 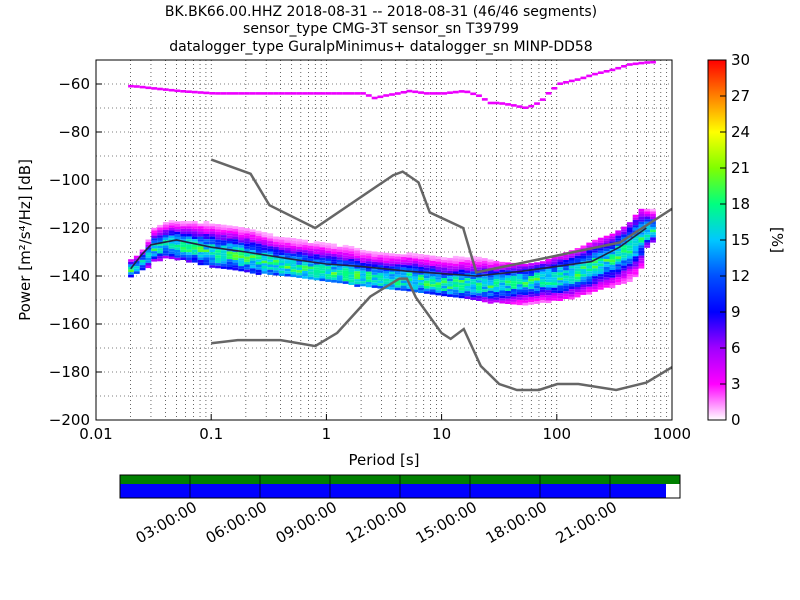 I want to click on noise-model-line, so click(x=441, y=216).